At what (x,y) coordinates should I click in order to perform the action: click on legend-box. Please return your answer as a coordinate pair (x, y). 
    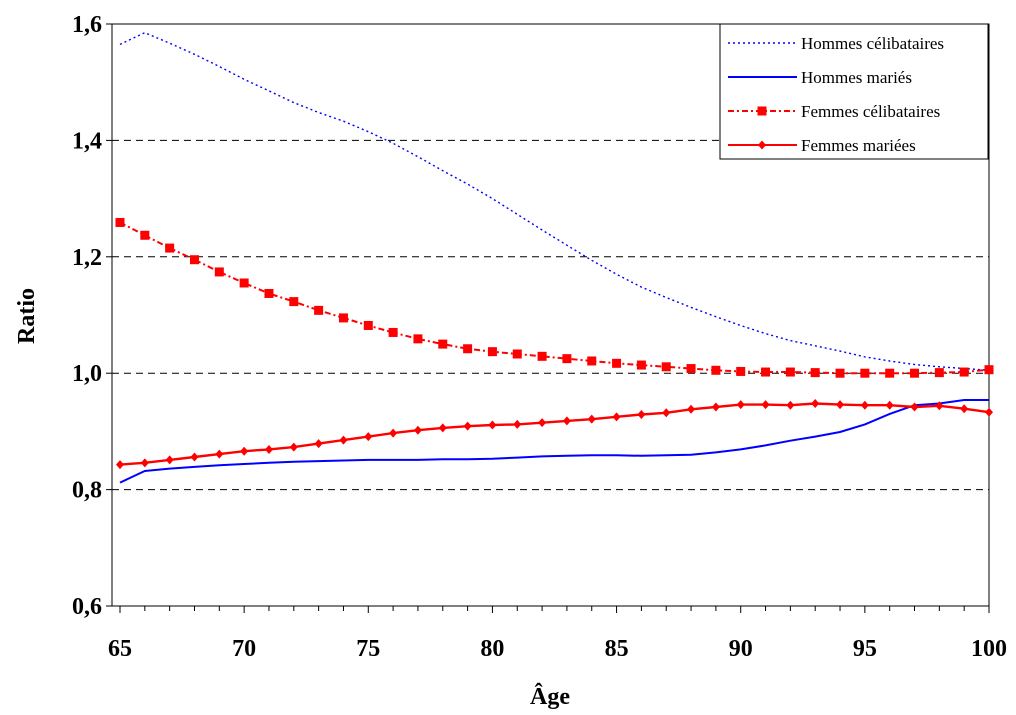
    Looking at the image, I should click on (854, 91).